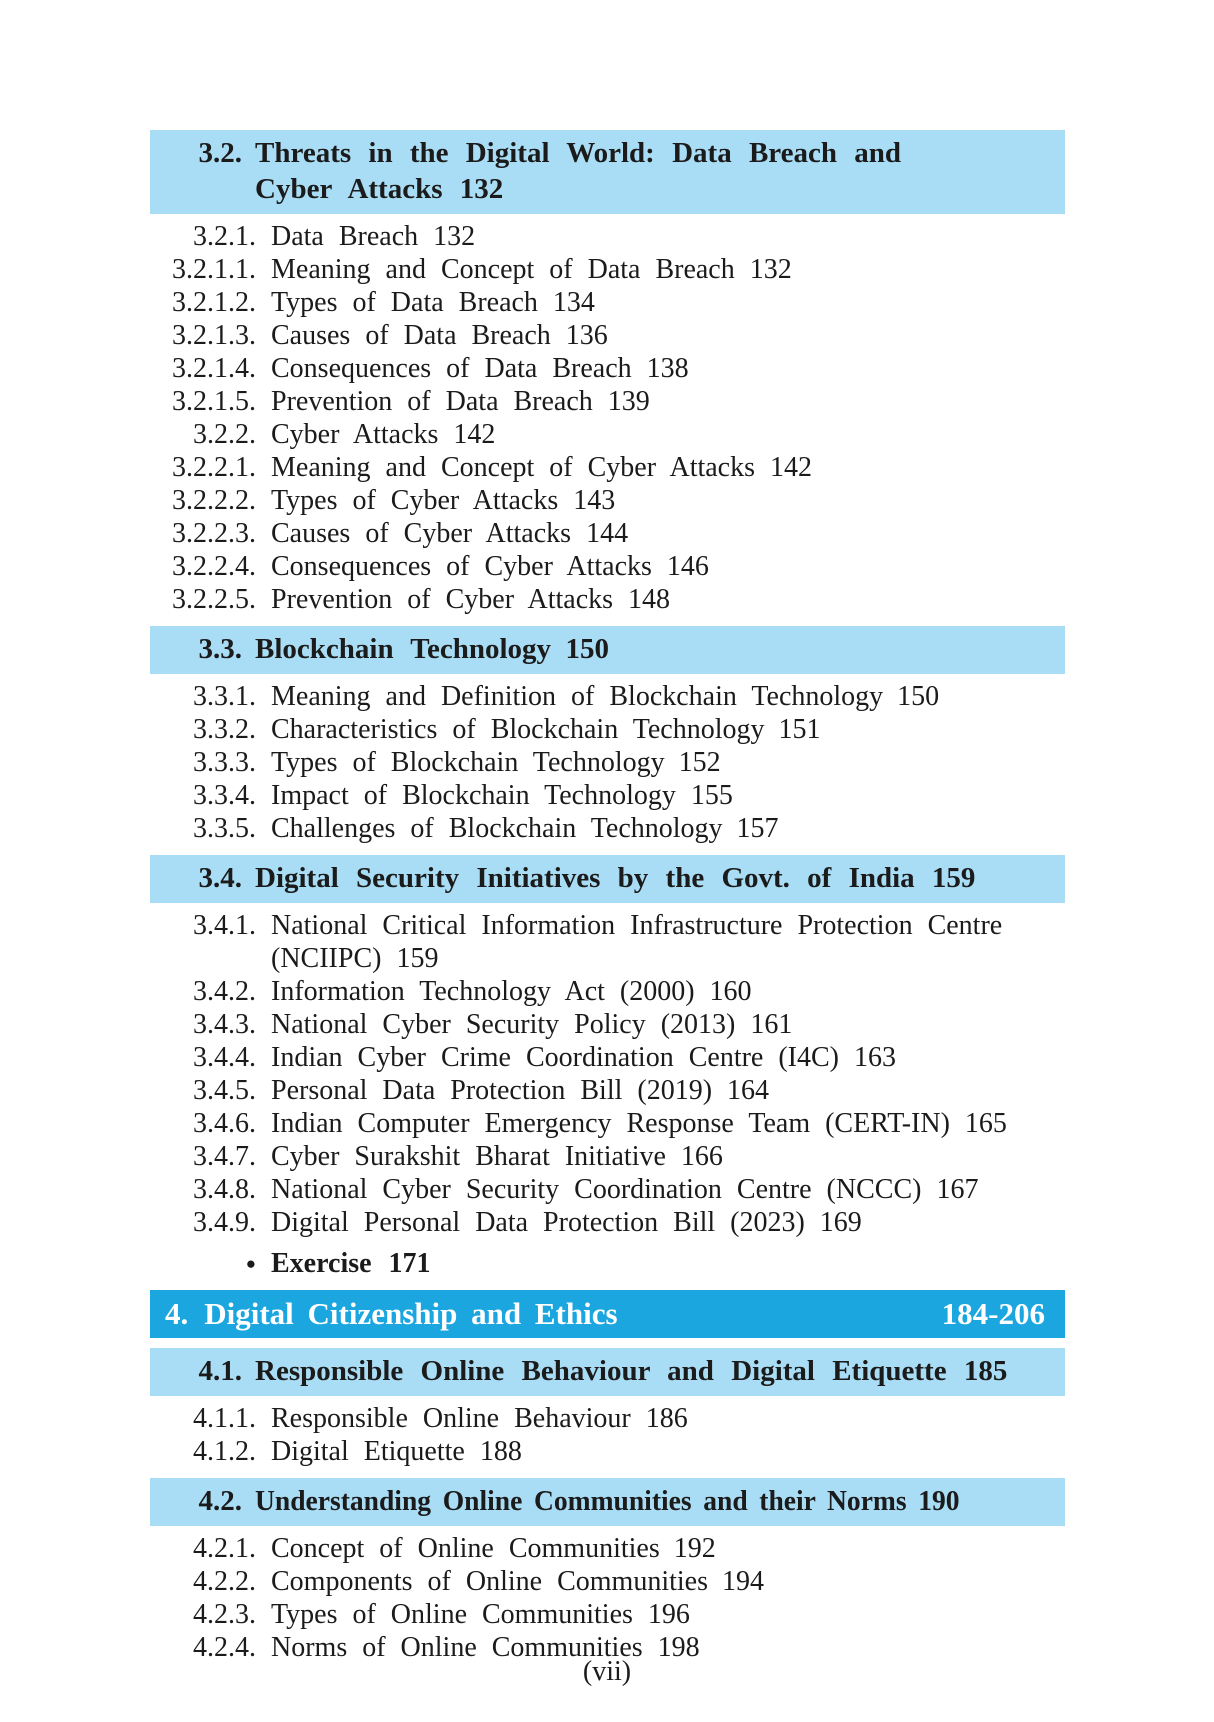 The width and height of the screenshot is (1214, 1722). I want to click on item-number: 3.2.1.2., so click(214, 302).